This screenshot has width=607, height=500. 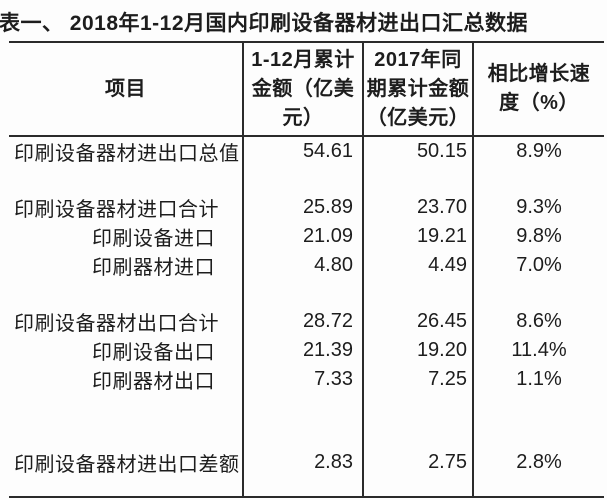 I want to click on growth-cell: 8.6%, so click(x=538, y=321).